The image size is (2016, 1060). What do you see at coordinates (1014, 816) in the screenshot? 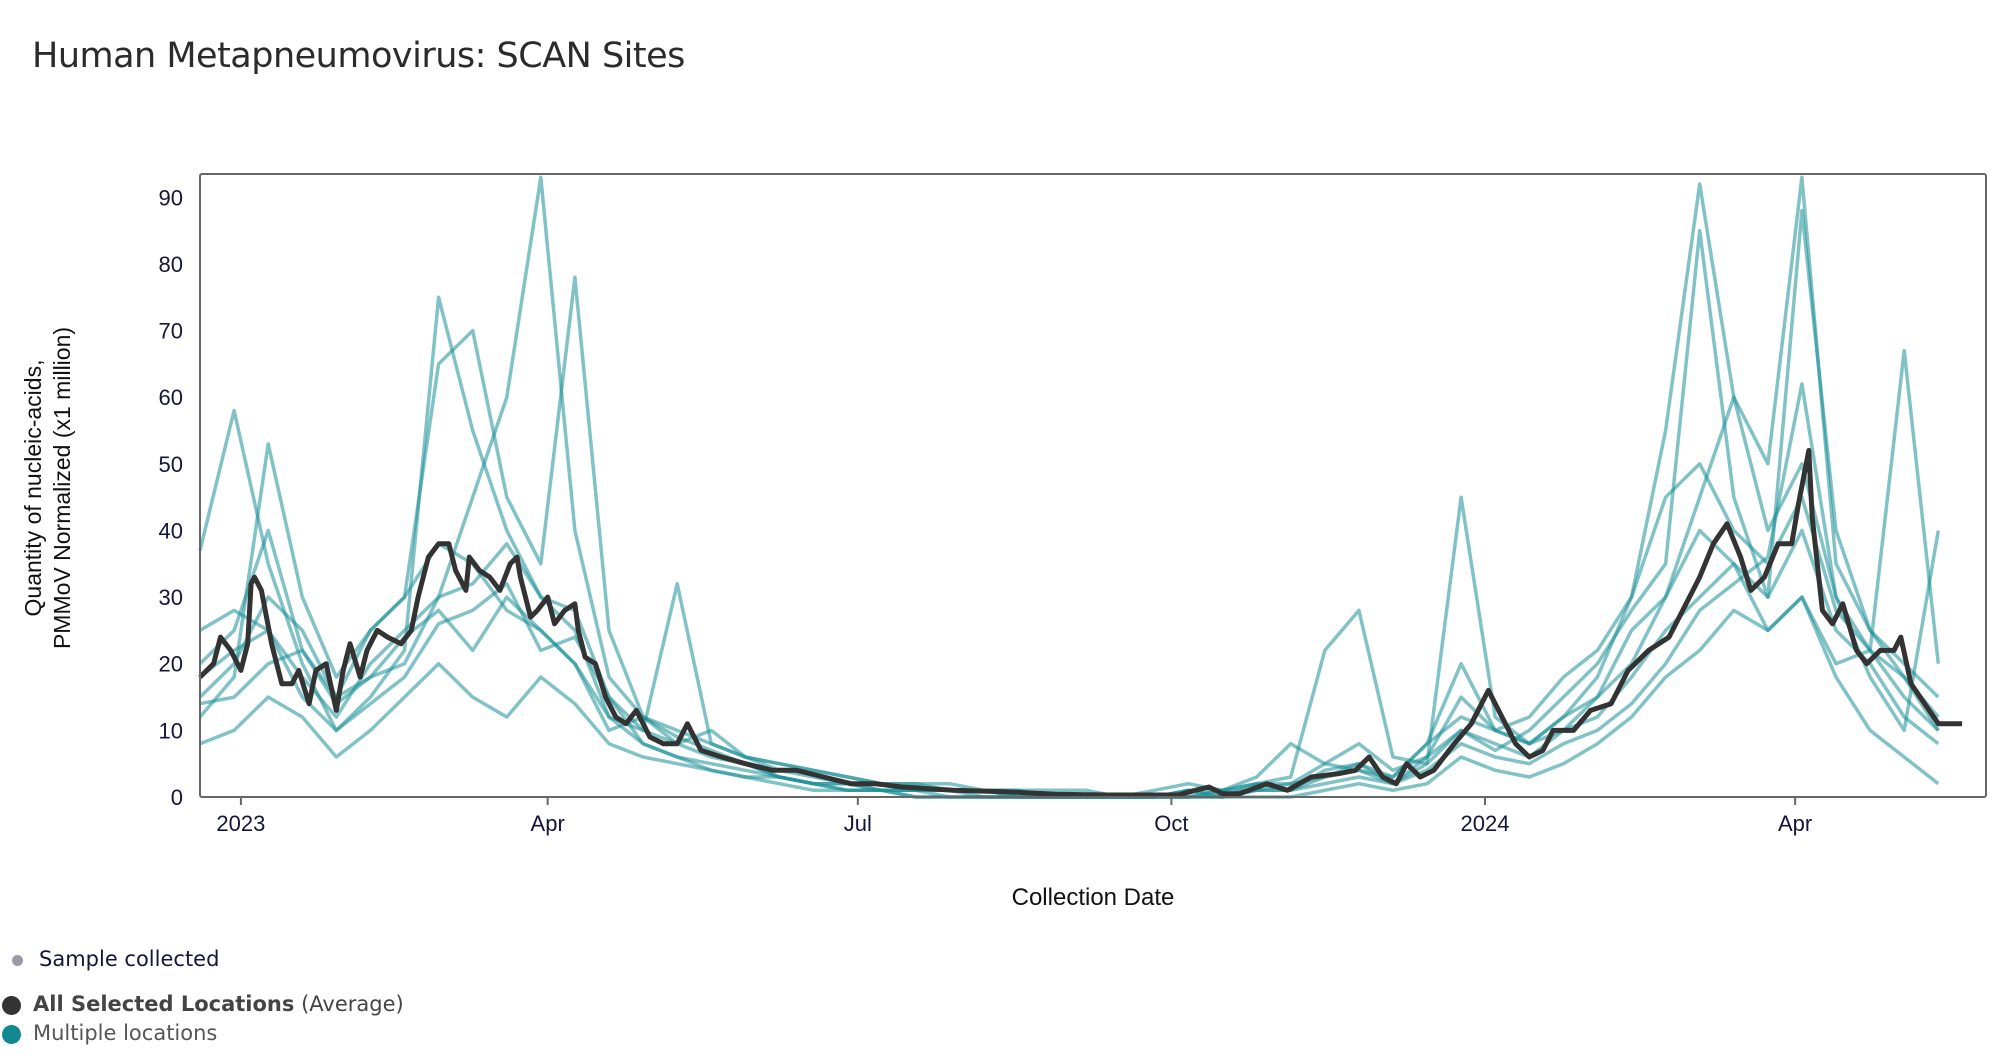
I see `x-axis: 2023 Apr Jul Oct 2024 Apr` at bounding box center [1014, 816].